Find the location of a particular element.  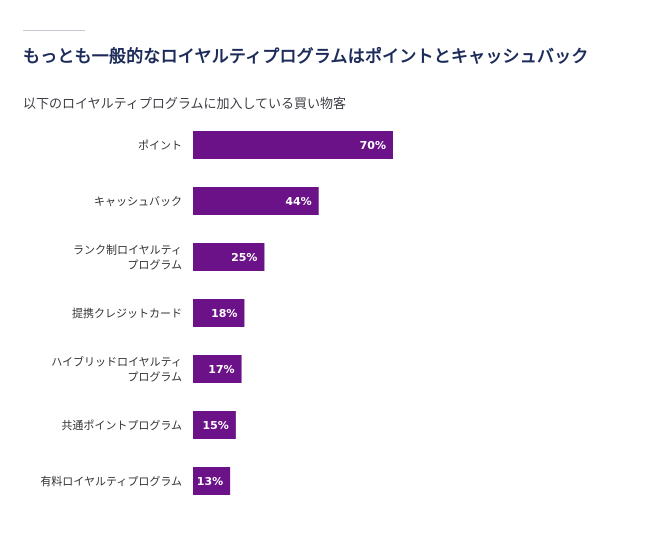

value-label-6: 13% is located at coordinates (210, 481).